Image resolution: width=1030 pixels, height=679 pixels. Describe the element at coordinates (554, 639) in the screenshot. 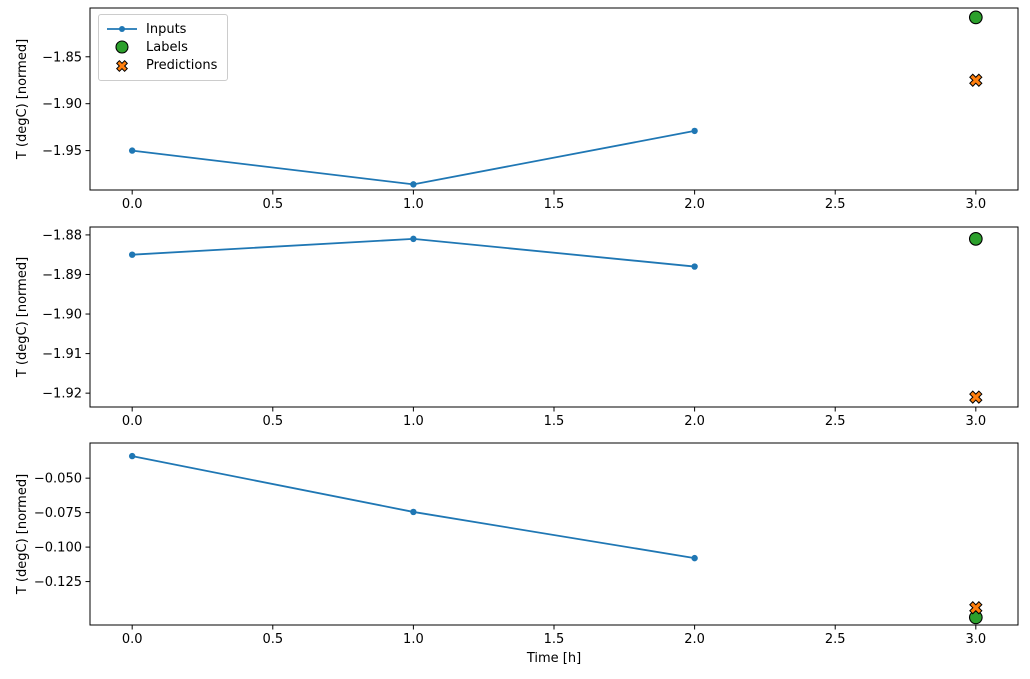

I see `subplot-3-x-tick-label: 1.5` at that location.